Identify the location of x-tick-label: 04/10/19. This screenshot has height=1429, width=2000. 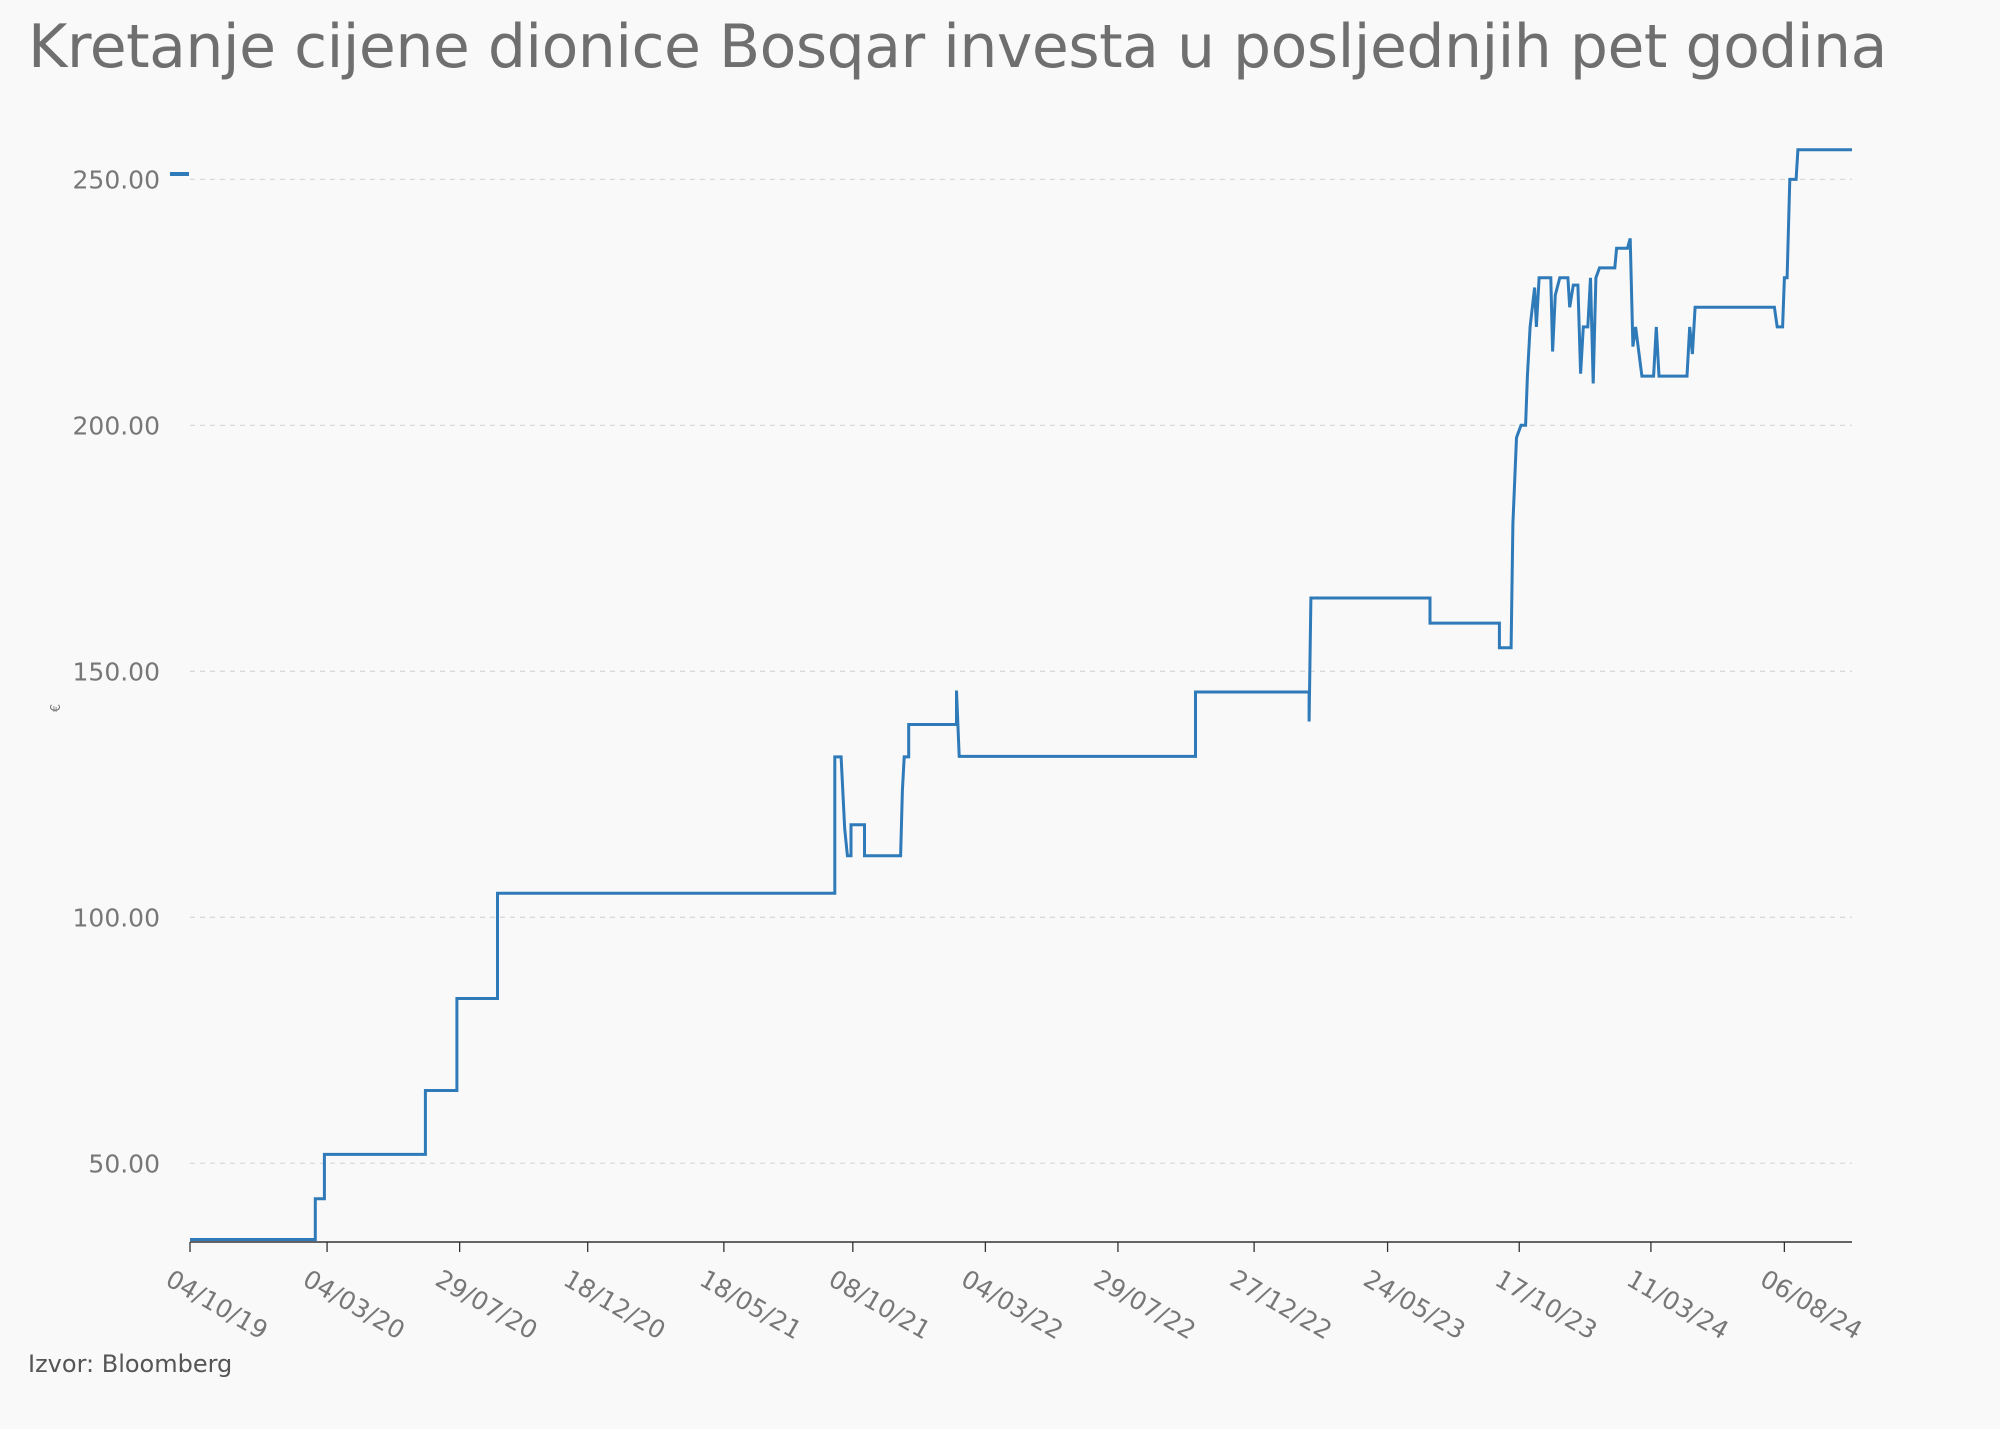
(217, 1304).